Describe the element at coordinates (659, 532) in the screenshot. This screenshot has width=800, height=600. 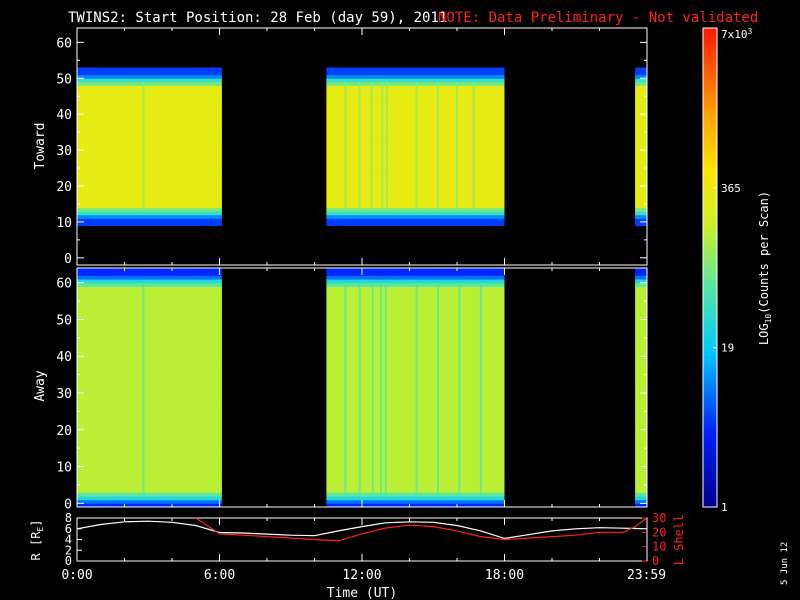
I see `lshell-tick-label: 20` at that location.